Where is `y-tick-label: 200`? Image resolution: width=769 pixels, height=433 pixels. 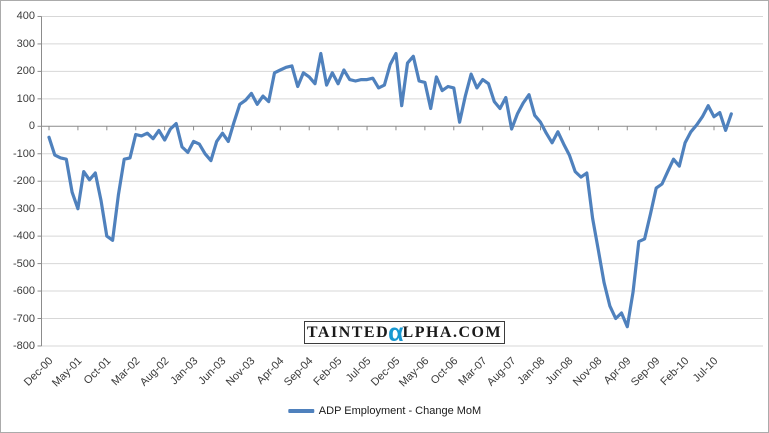
y-tick-label: 200 is located at coordinates (25, 71).